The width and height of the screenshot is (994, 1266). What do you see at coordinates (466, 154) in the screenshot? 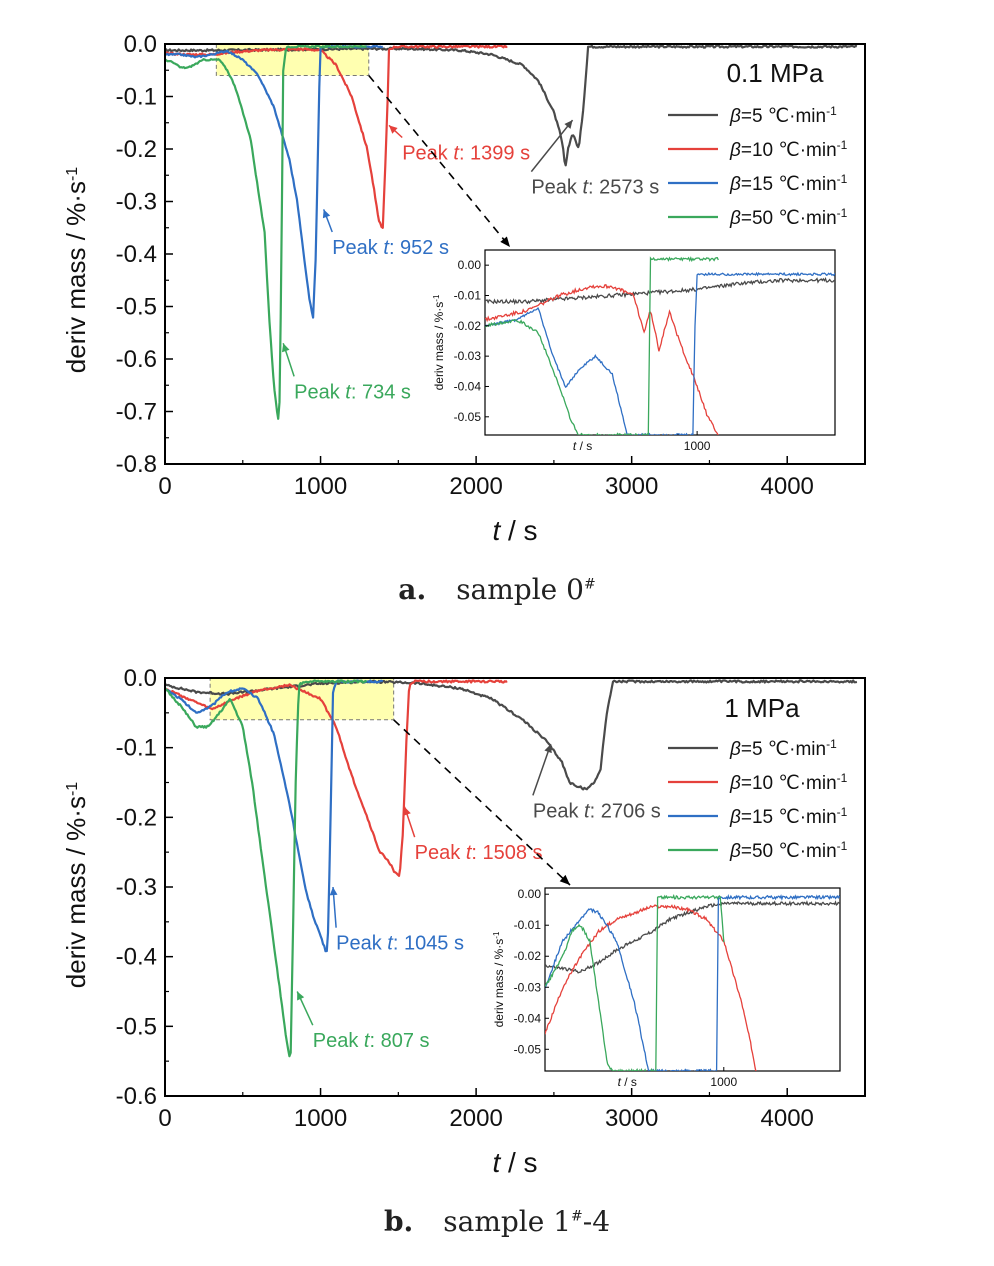
I see `annotation-label: Peak t: 1399 s` at bounding box center [466, 154].